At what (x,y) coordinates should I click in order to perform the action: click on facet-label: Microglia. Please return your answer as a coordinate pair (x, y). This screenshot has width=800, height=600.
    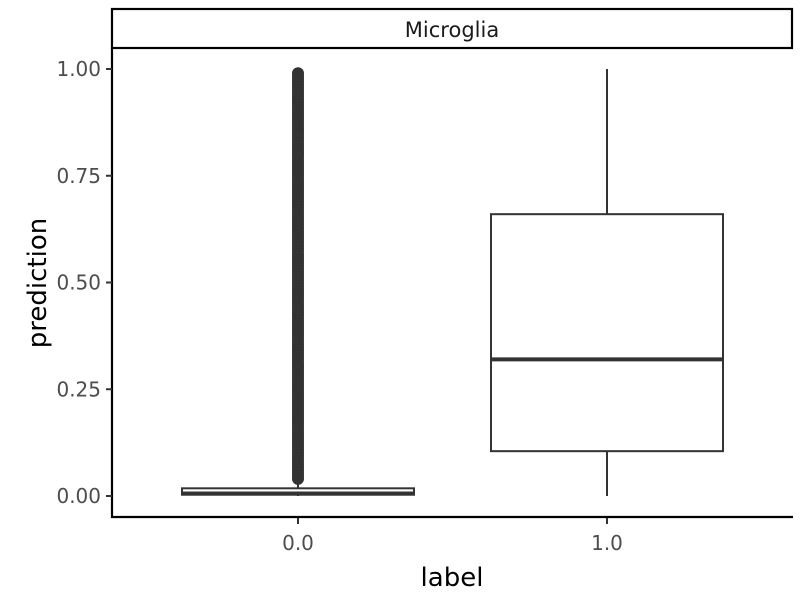
    Looking at the image, I should click on (452, 30).